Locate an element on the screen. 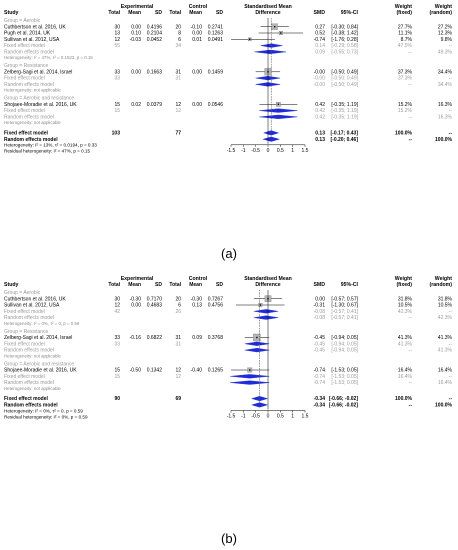  study-row-1-2-e-total: 12 is located at coordinates (117, 306).